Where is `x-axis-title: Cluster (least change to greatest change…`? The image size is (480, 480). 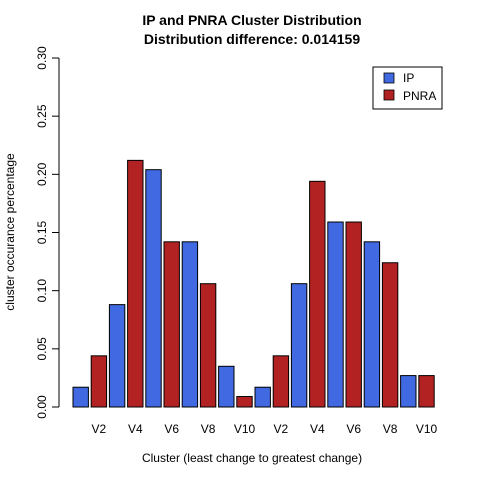 x-axis-title: Cluster (least change to greatest change… is located at coordinates (252, 458).